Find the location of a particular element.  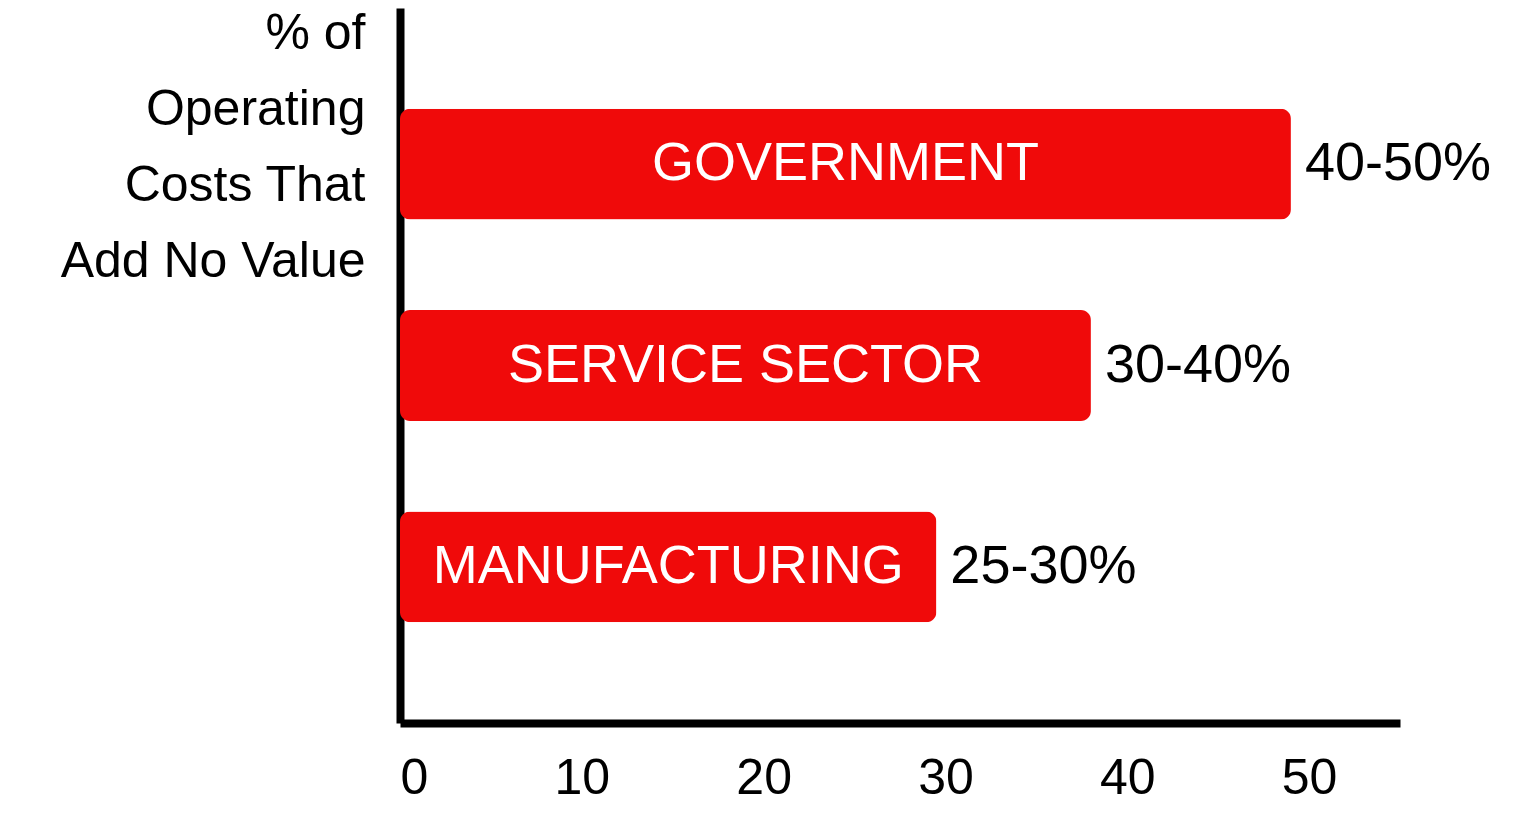

x-tick-label: 10 is located at coordinates (582, 776).